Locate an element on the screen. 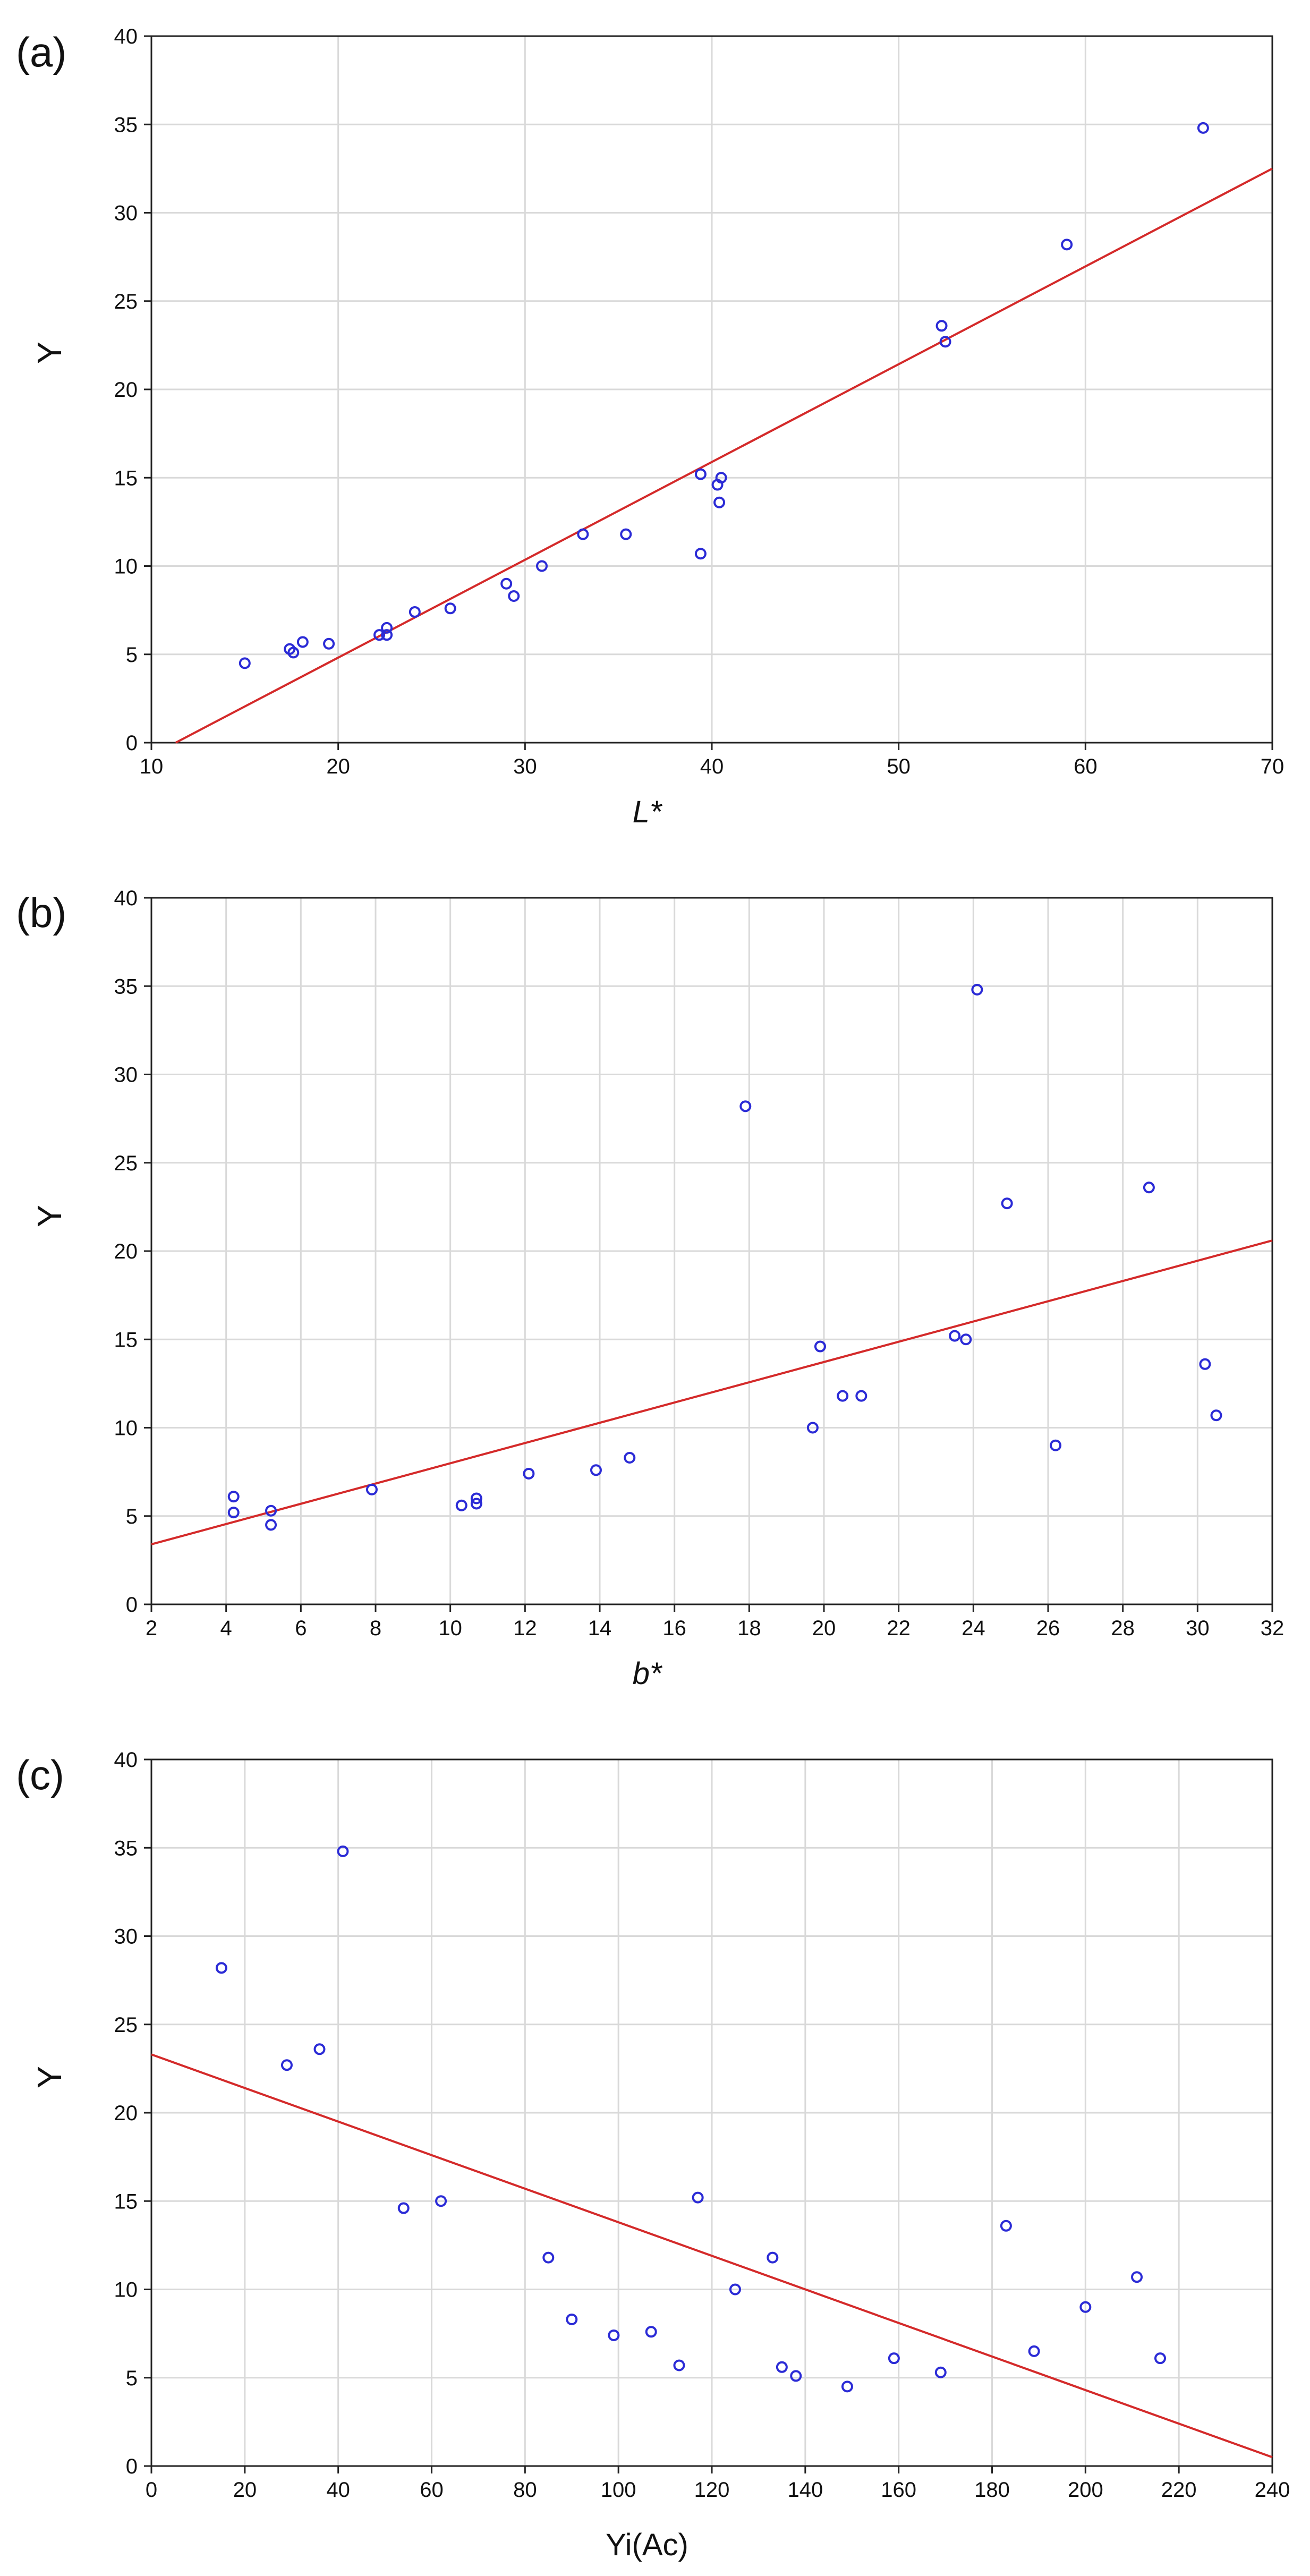 Image resolution: width=1310 pixels, height=2576 pixels. x-axis-label-c: Yi(Ac) is located at coordinates (647, 2545).